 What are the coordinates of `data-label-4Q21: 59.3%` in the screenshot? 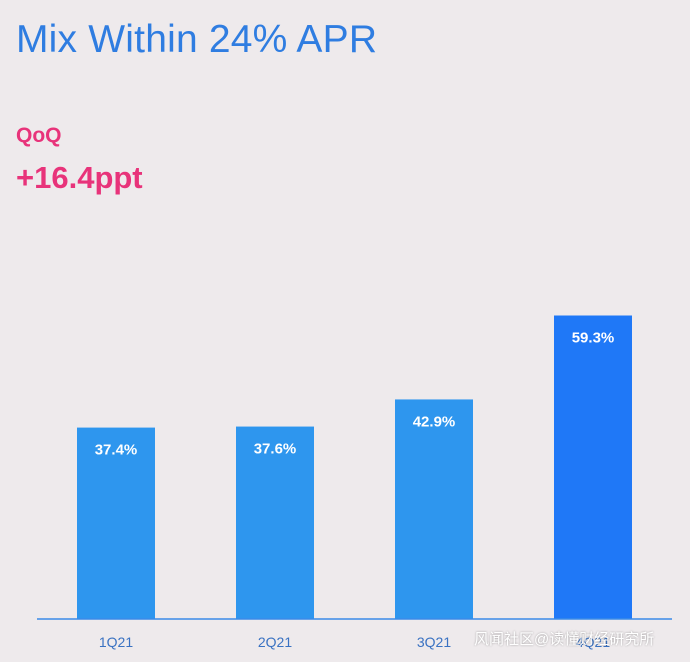 It's located at (593, 338).